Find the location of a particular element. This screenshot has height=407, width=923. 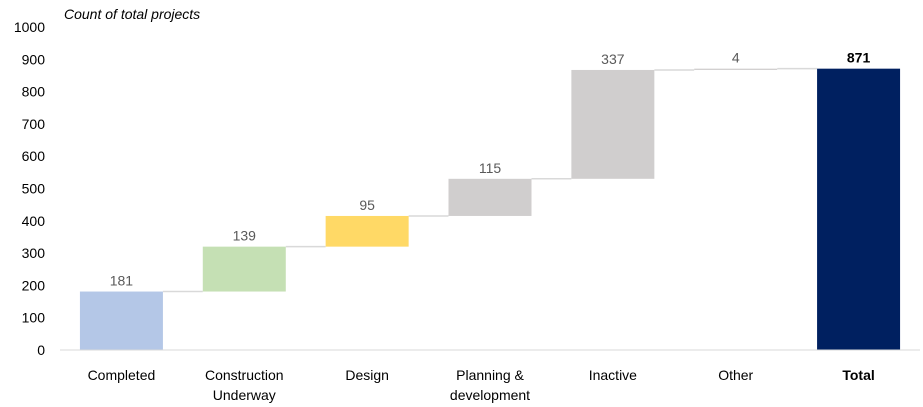

y-axis-label: Count of total projects is located at coordinates (132, 14).